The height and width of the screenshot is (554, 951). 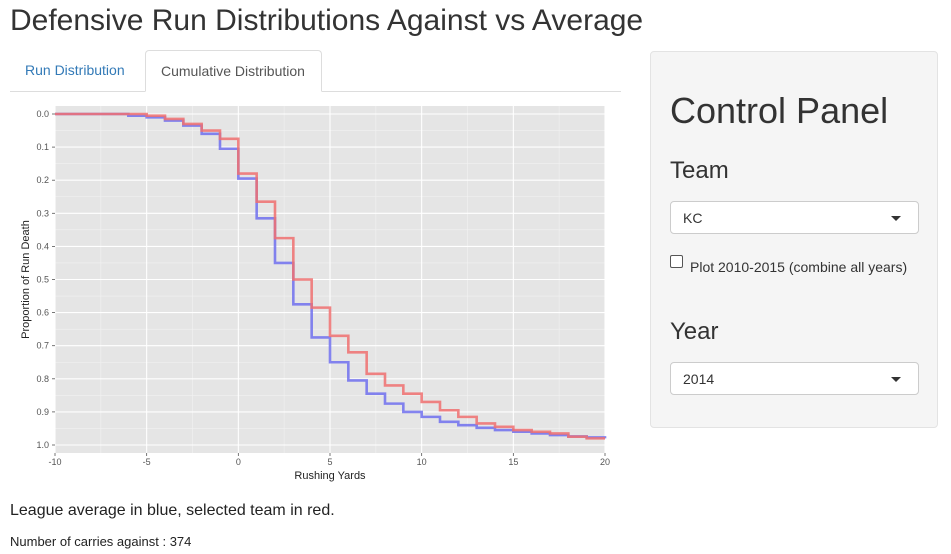 What do you see at coordinates (799, 267) in the screenshot?
I see `combine-years-label: Plot 2010-2015 (combine all years)` at bounding box center [799, 267].